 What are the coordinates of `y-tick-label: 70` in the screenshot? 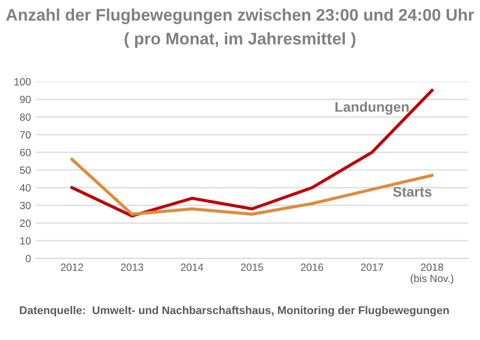 It's located at (25, 135).